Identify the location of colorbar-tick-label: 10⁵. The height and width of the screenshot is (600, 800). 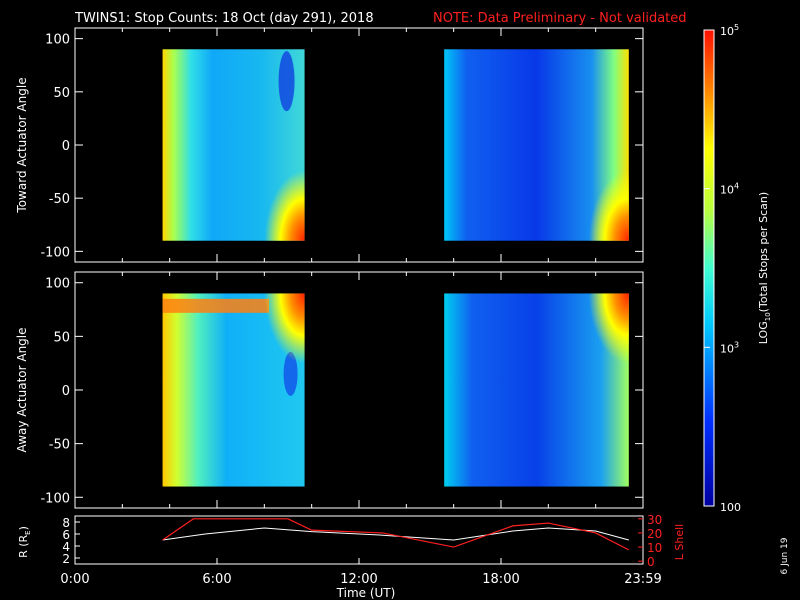
(729, 30).